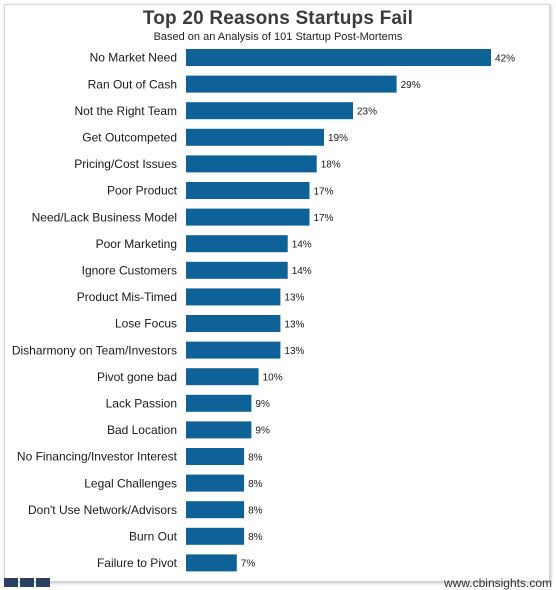  I want to click on category-label-7: Poor Marketing, so click(136, 244).